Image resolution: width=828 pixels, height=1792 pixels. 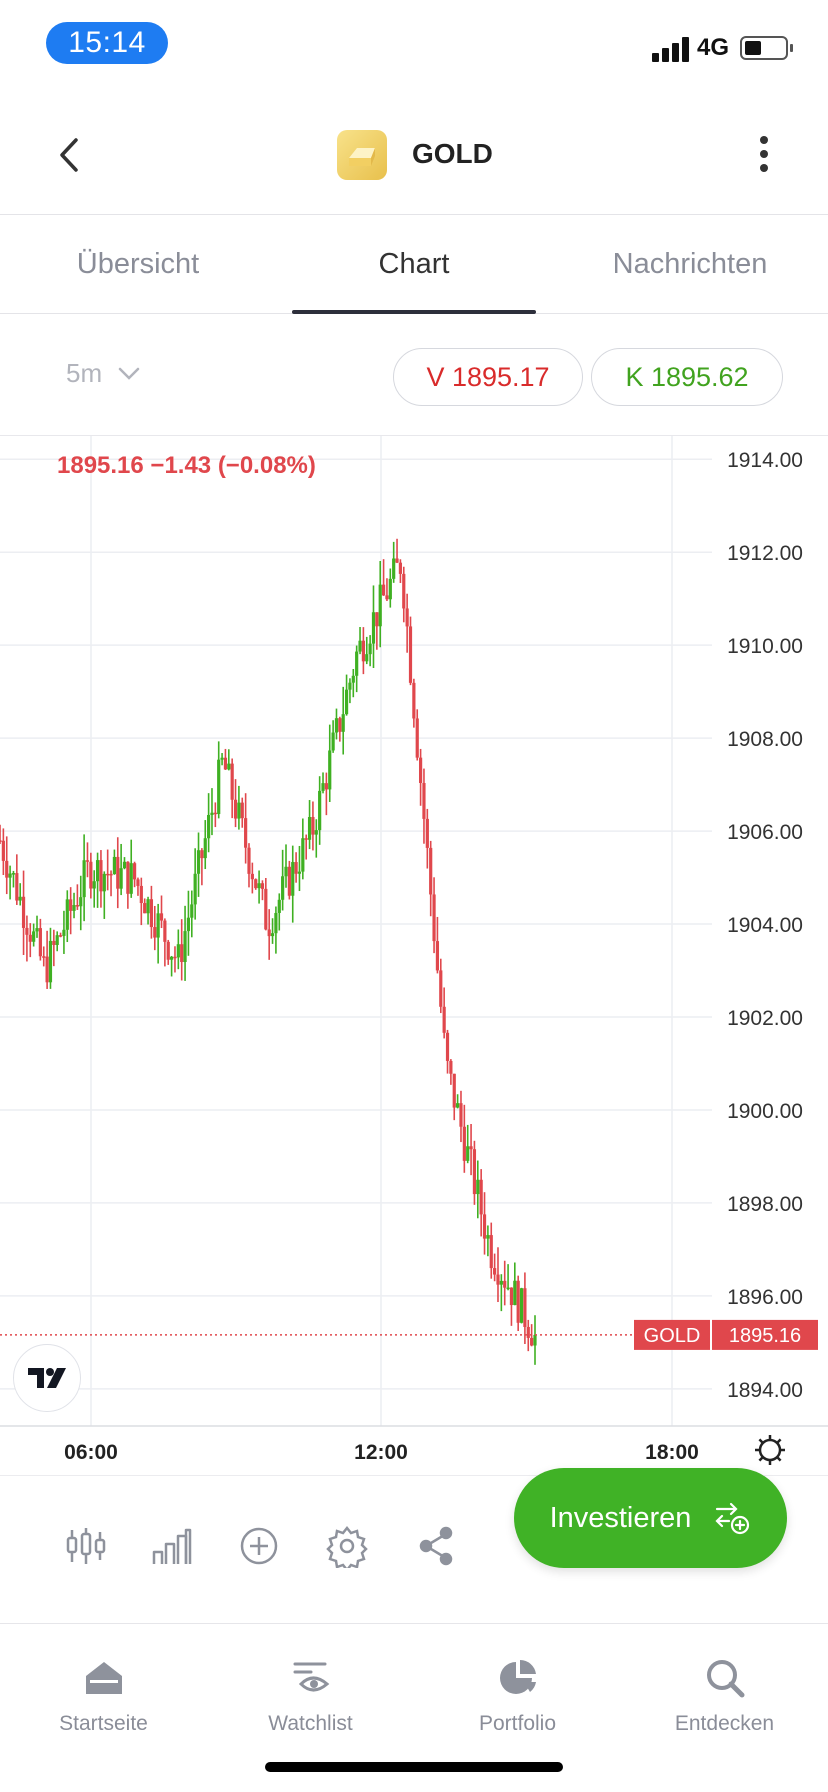 I want to click on nav-home-label: Startseite, so click(x=103, y=1723).